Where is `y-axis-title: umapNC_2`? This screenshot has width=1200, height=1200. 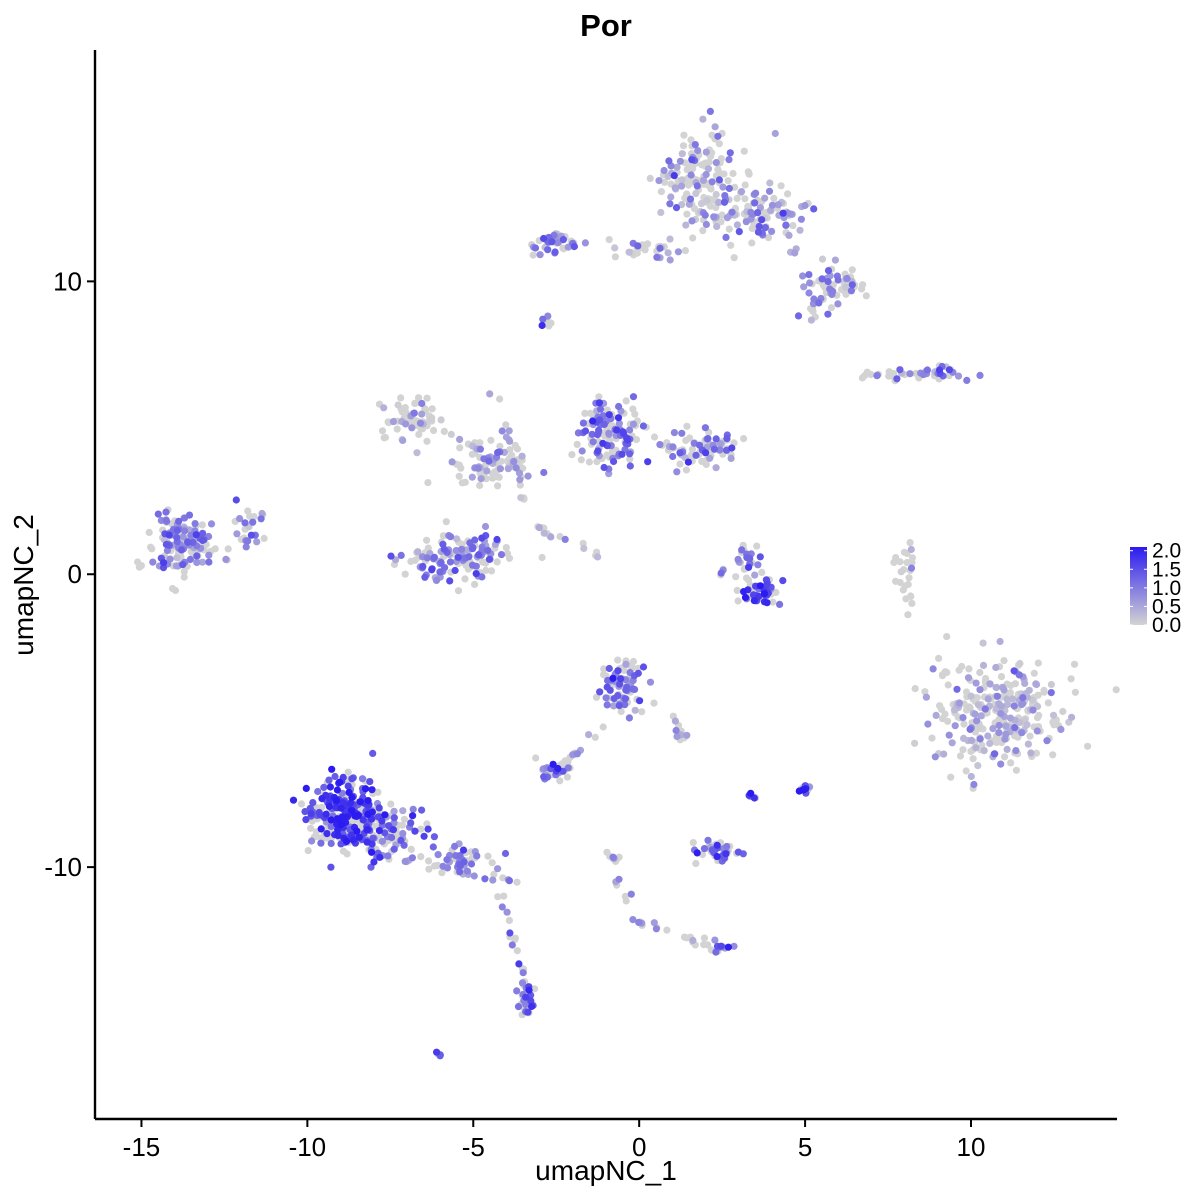 y-axis-title: umapNC_2 is located at coordinates (23, 585).